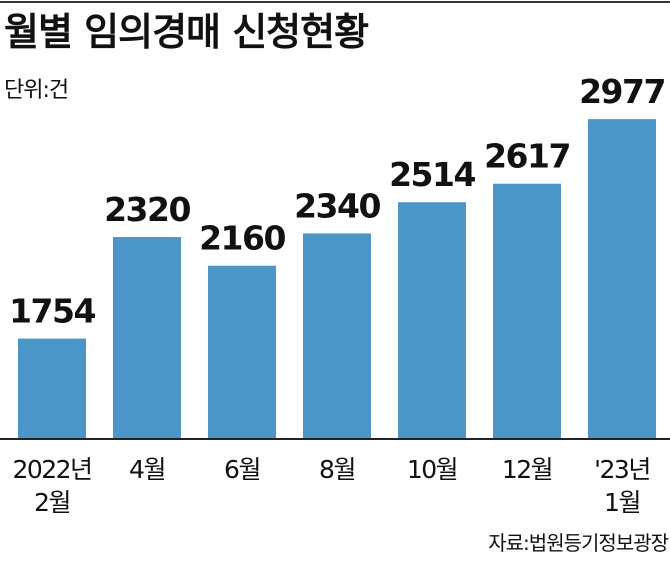 The image size is (670, 561). Describe the element at coordinates (432, 174) in the screenshot. I see `bar-value-label: 2514` at that location.